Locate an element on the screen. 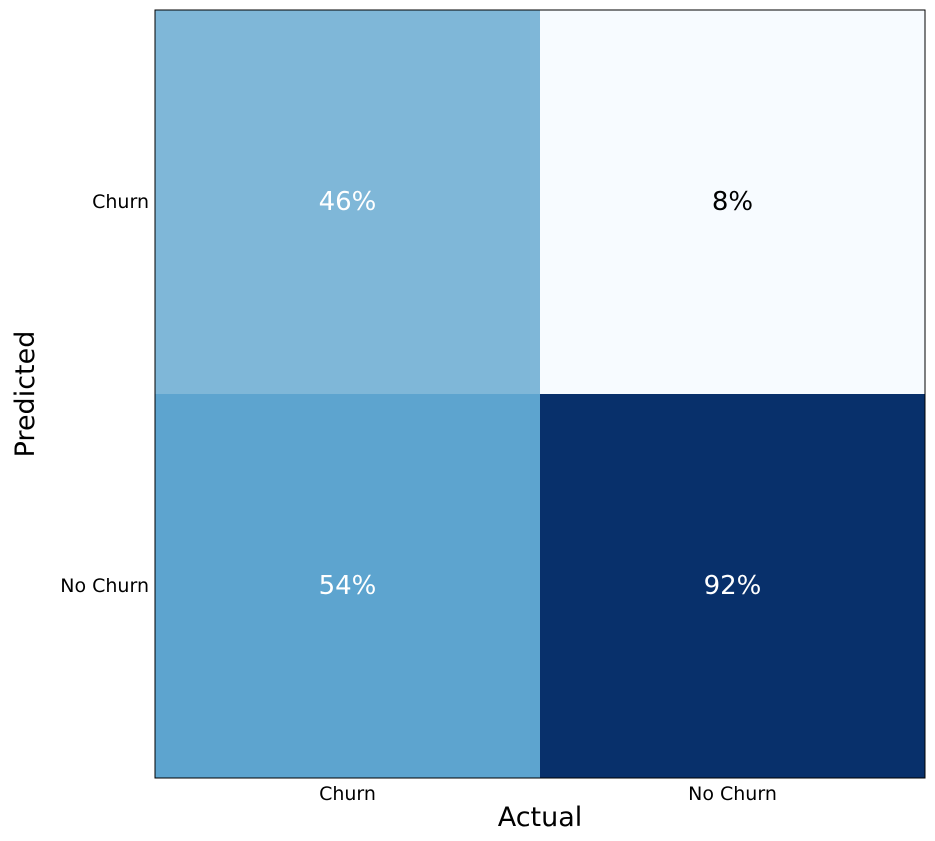  x-tick-label: No Churn is located at coordinates (732, 794).